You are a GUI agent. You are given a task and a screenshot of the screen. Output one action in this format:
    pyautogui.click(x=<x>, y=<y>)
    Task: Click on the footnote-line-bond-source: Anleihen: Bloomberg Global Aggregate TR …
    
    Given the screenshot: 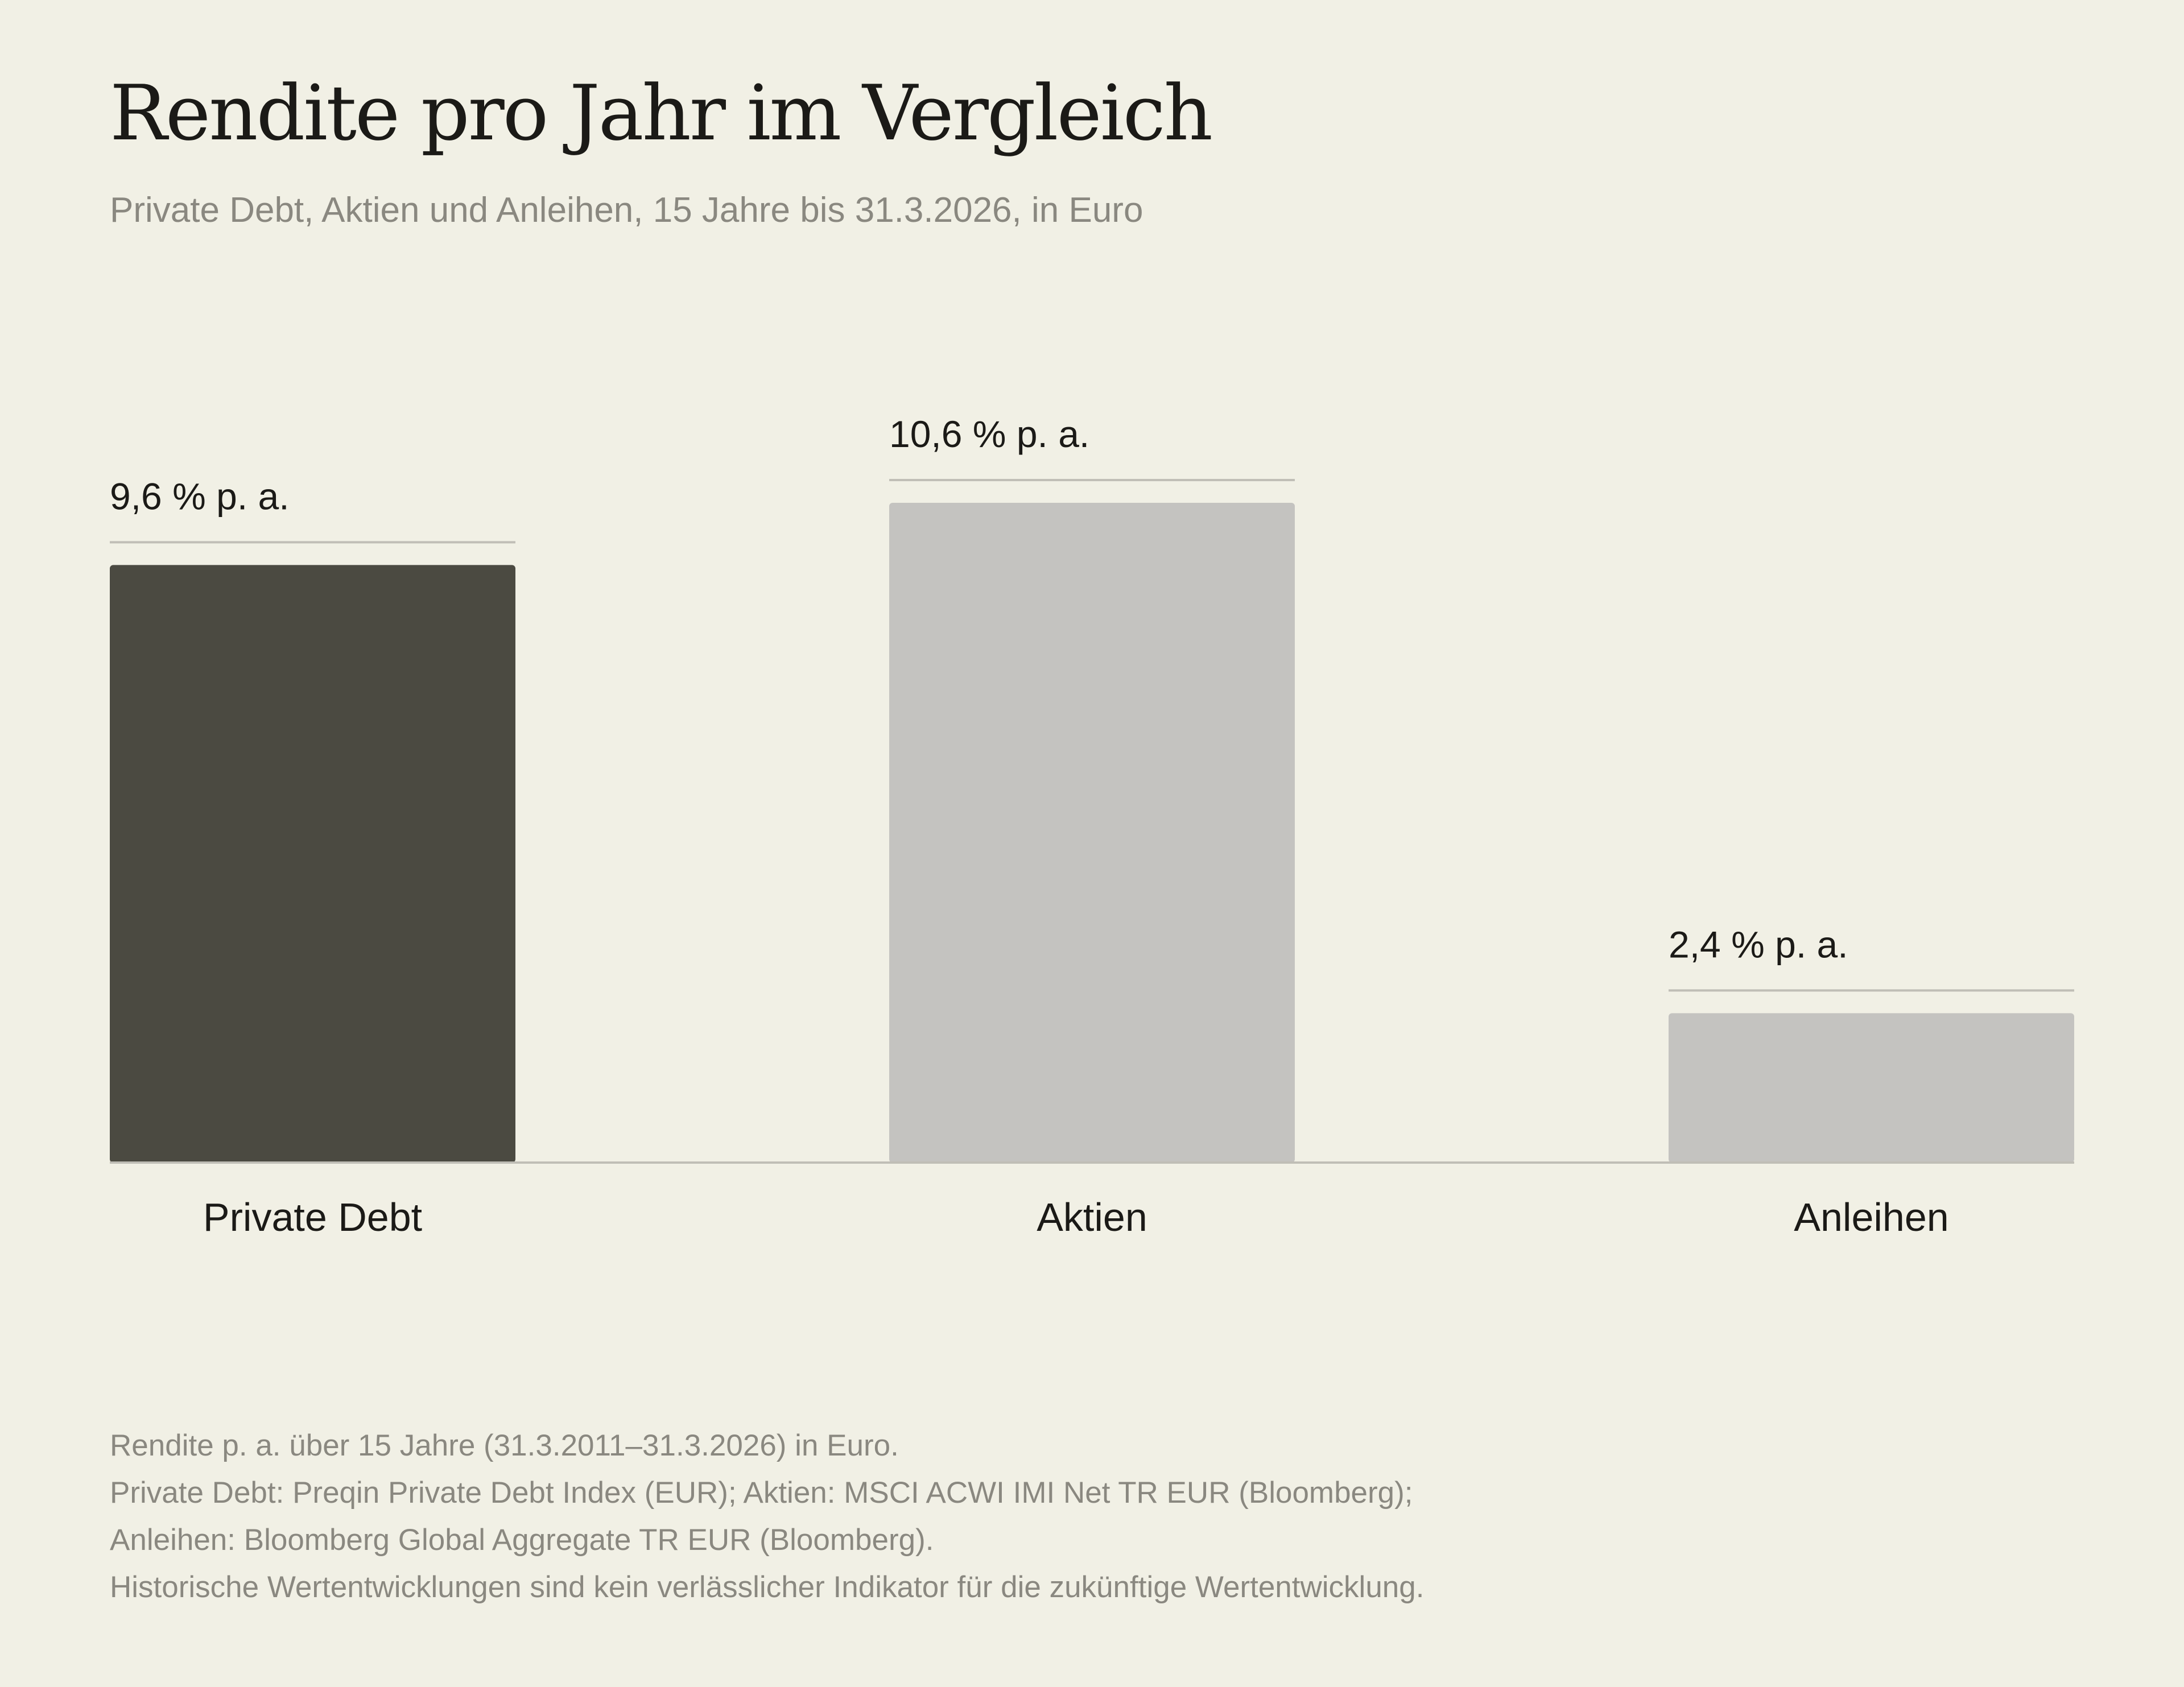 What is the action you would take?
    pyautogui.click(x=522, y=1540)
    